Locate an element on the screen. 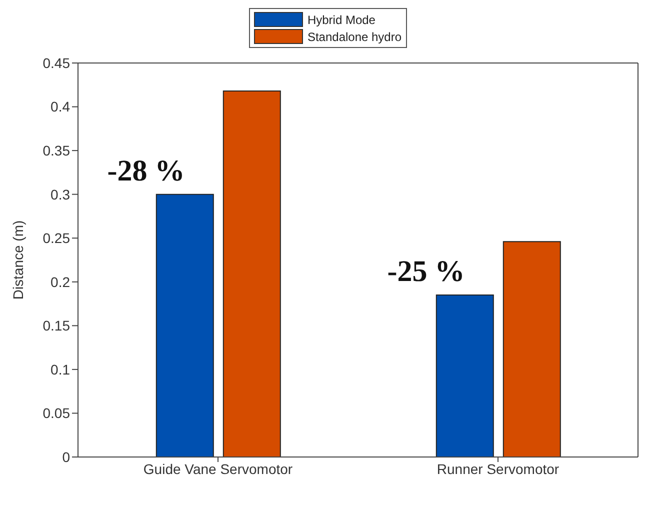  annotation: -28 % is located at coordinates (146, 171).